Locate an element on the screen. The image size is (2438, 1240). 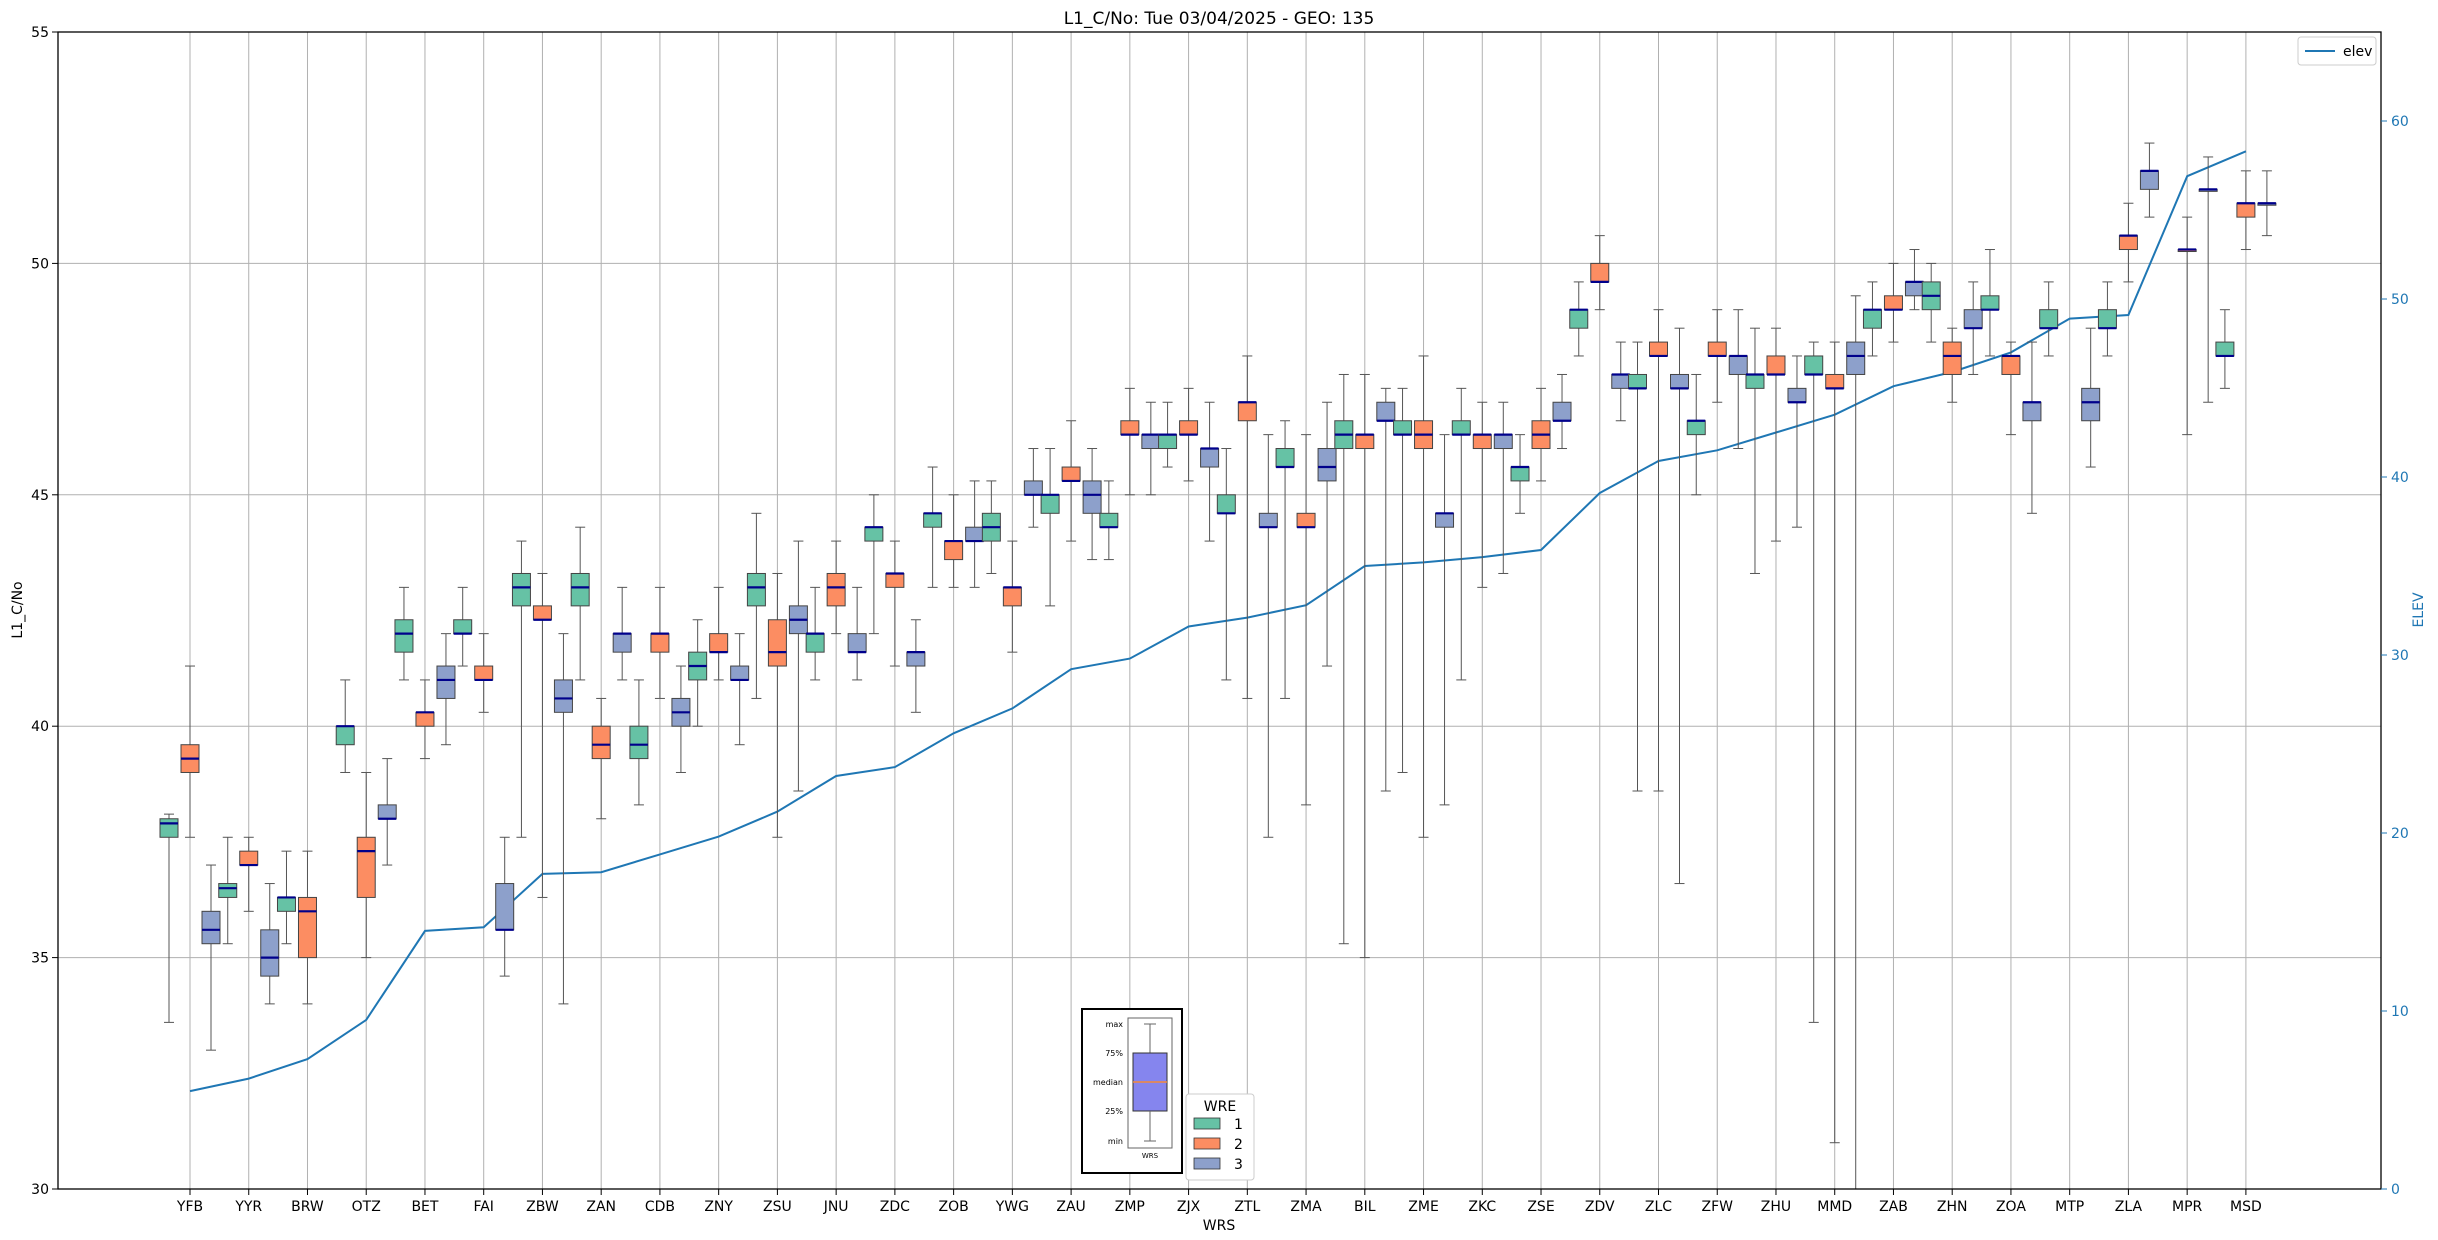
x-tick-label: ZDV is located at coordinates (1600, 1207).